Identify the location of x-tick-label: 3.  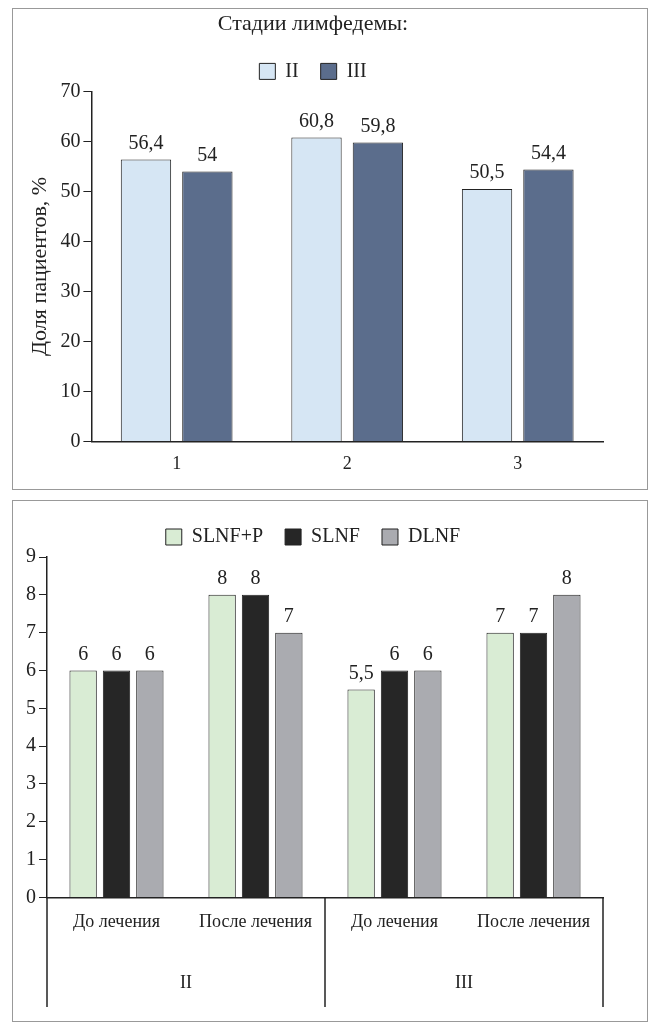
(518, 462).